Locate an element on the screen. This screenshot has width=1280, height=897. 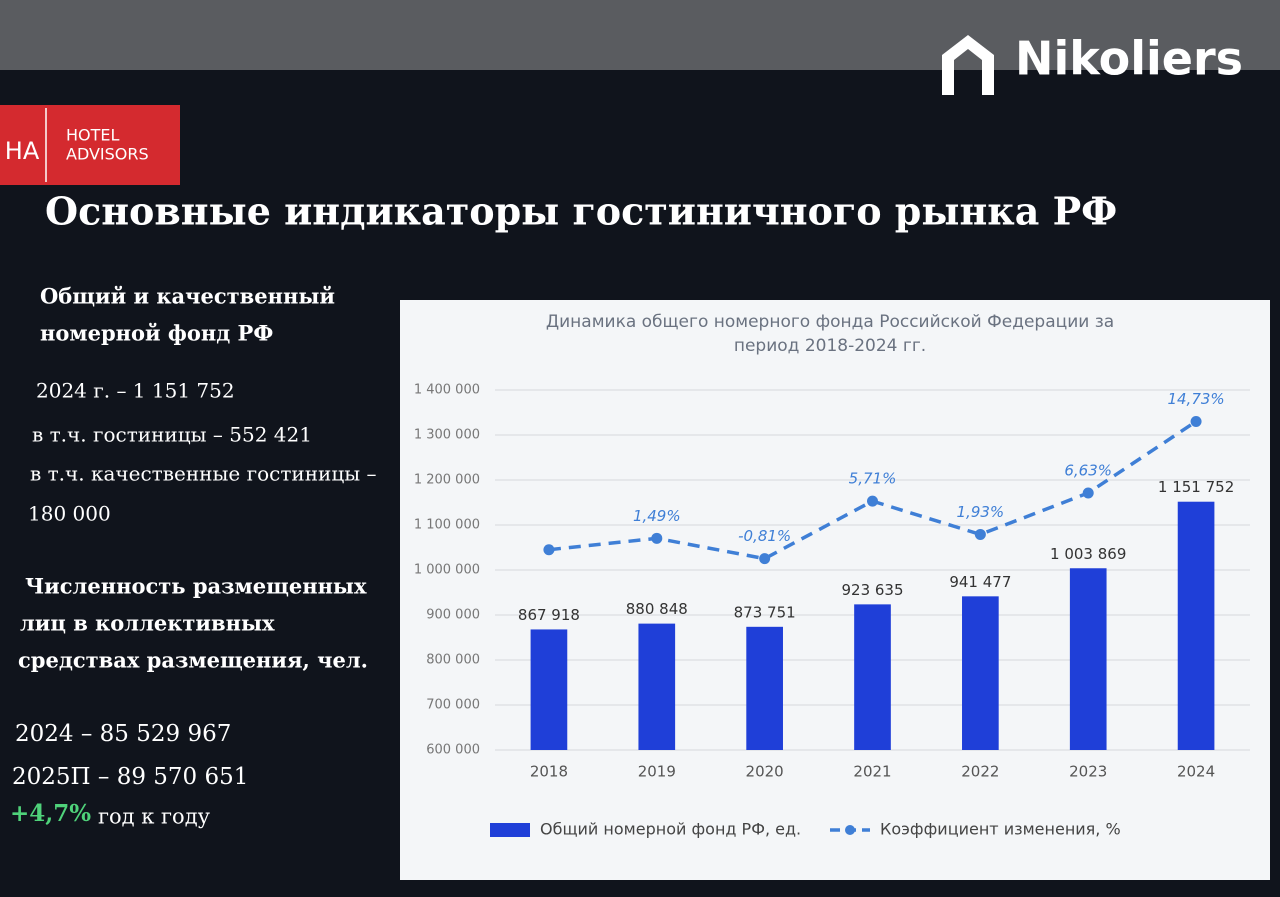
data-label: 1 003 869 is located at coordinates (1088, 554).